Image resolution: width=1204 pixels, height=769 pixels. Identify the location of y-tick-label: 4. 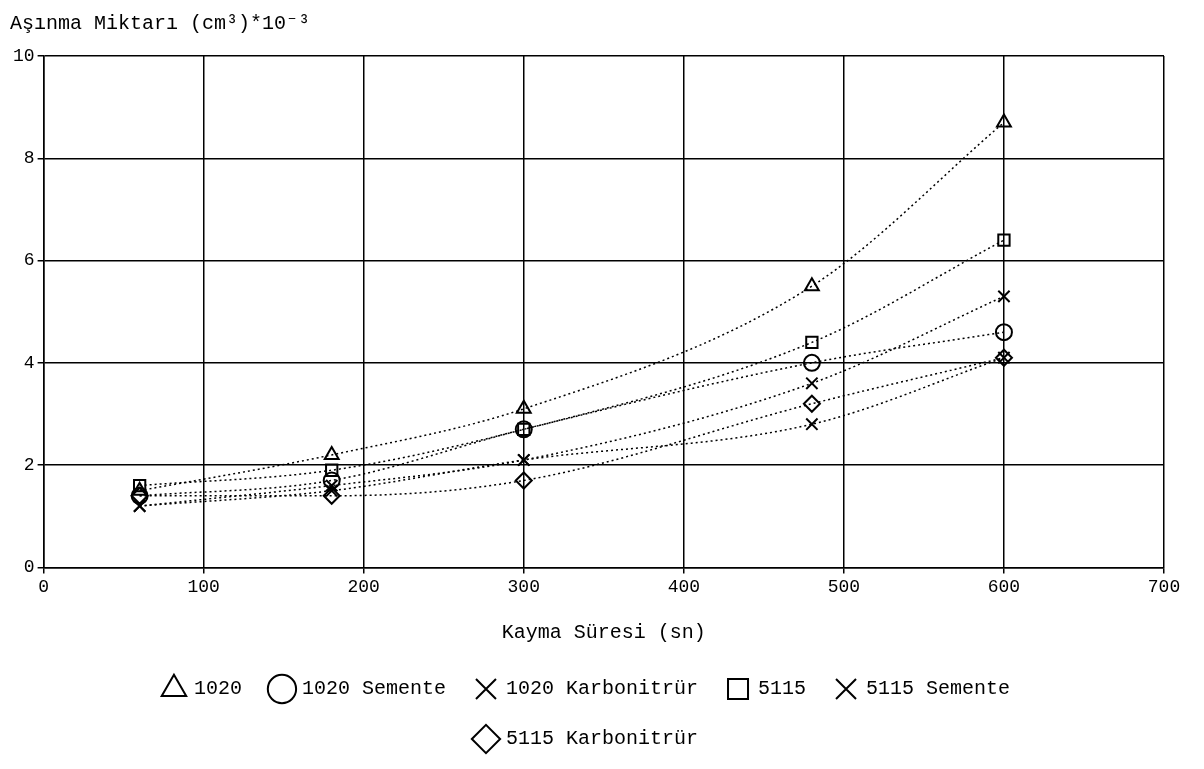
(29, 362).